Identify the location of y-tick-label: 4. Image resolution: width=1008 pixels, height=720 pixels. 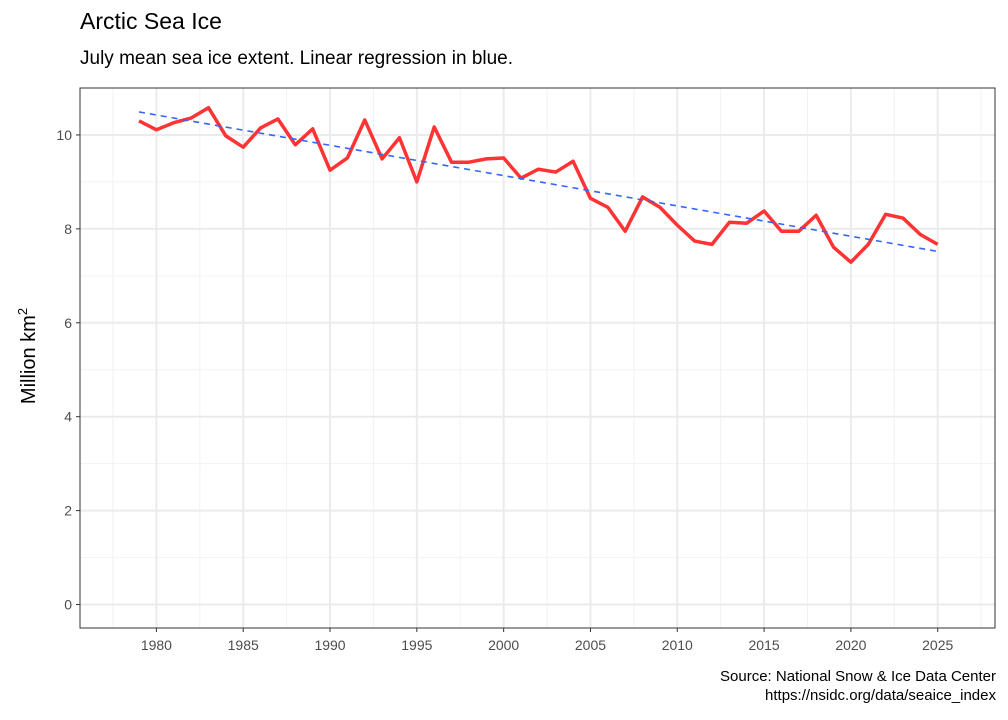
(68, 417).